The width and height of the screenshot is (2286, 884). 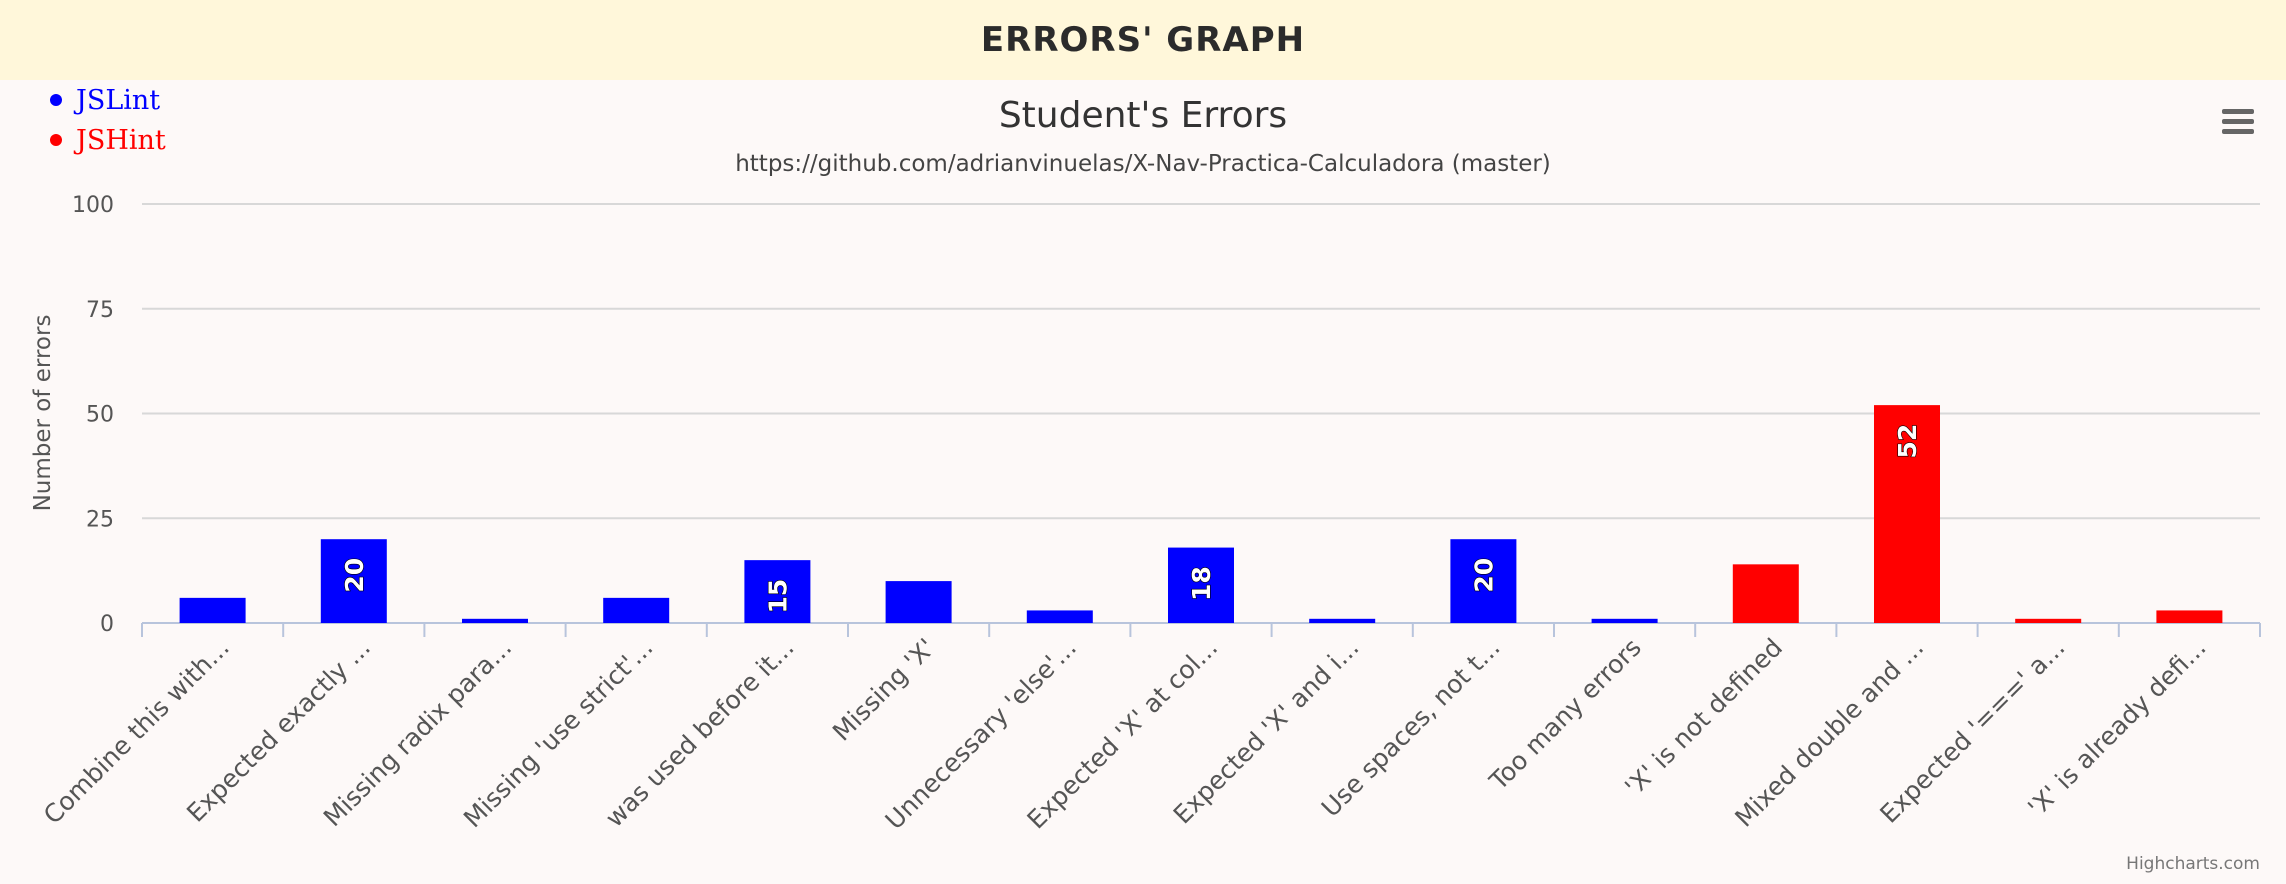 I want to click on x-tick-label: 'X' is not defined, so click(x=1703, y=717).